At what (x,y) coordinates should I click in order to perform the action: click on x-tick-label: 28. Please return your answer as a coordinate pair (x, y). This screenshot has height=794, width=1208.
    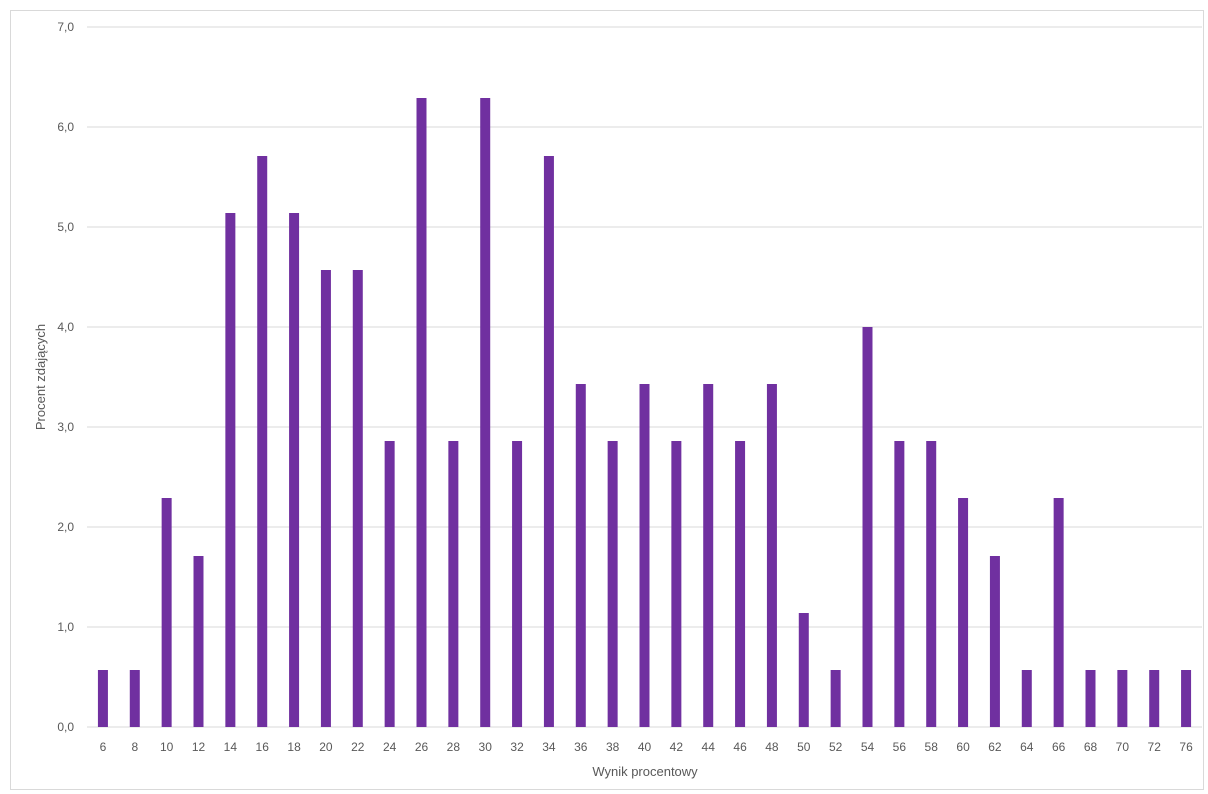
    Looking at the image, I should click on (454, 747).